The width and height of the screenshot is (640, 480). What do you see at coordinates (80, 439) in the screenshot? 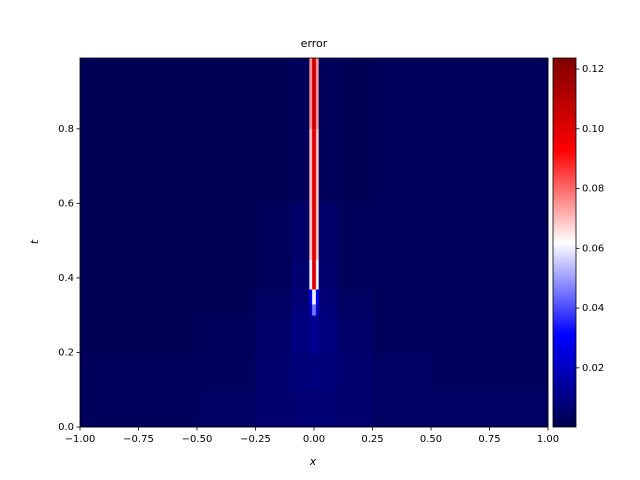
I see `x-tick-label: −1.00` at bounding box center [80, 439].